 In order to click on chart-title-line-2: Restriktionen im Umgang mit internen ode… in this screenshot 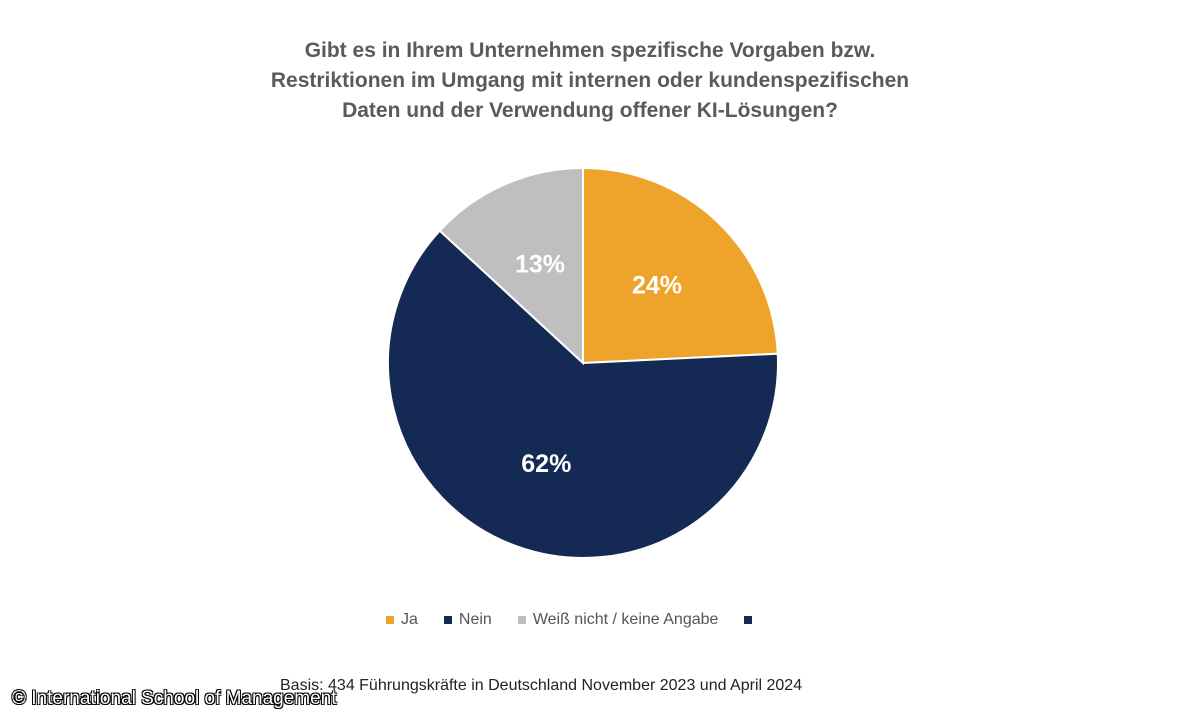, I will do `click(590, 80)`.